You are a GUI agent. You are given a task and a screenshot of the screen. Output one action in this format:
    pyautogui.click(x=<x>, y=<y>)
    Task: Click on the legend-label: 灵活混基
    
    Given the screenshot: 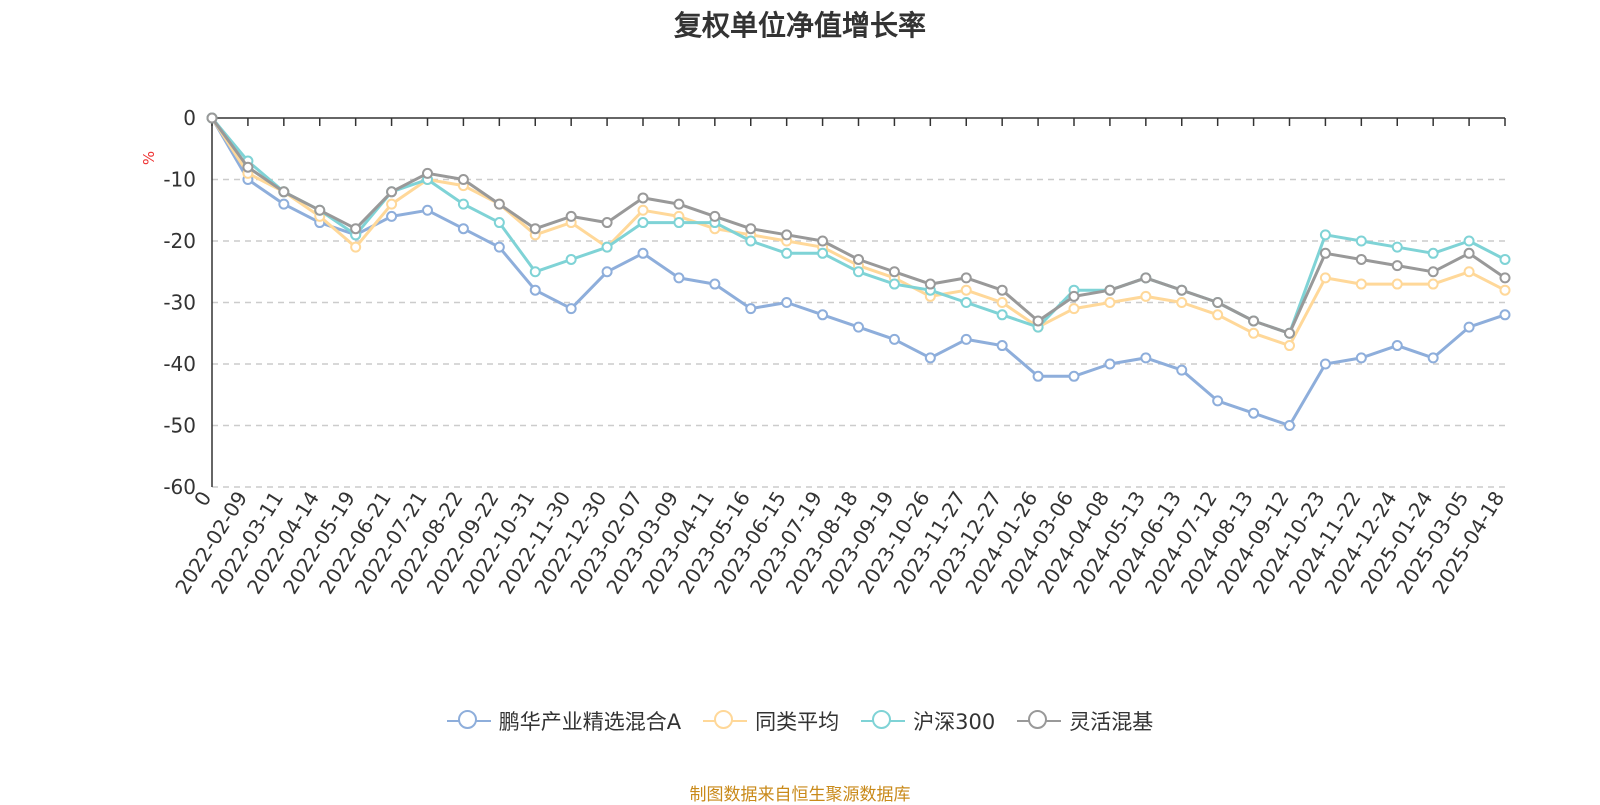 What is the action you would take?
    pyautogui.click(x=1111, y=722)
    